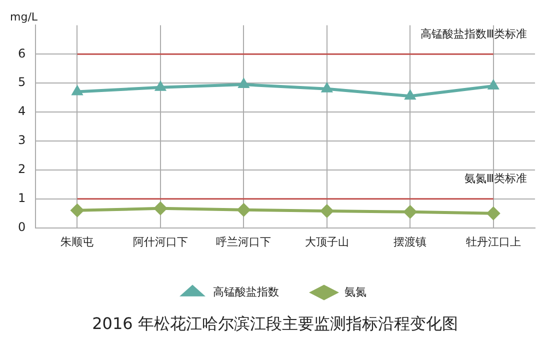 This screenshot has height=350, width=550. I want to click on y-tick-label: 6, so click(22, 53).